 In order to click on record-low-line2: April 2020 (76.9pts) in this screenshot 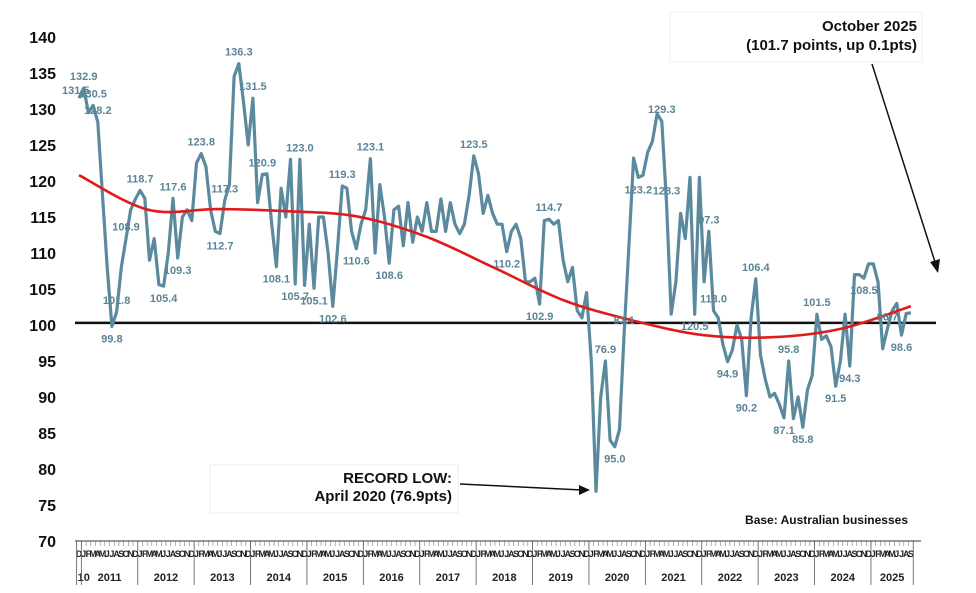, I will do `click(383, 496)`.